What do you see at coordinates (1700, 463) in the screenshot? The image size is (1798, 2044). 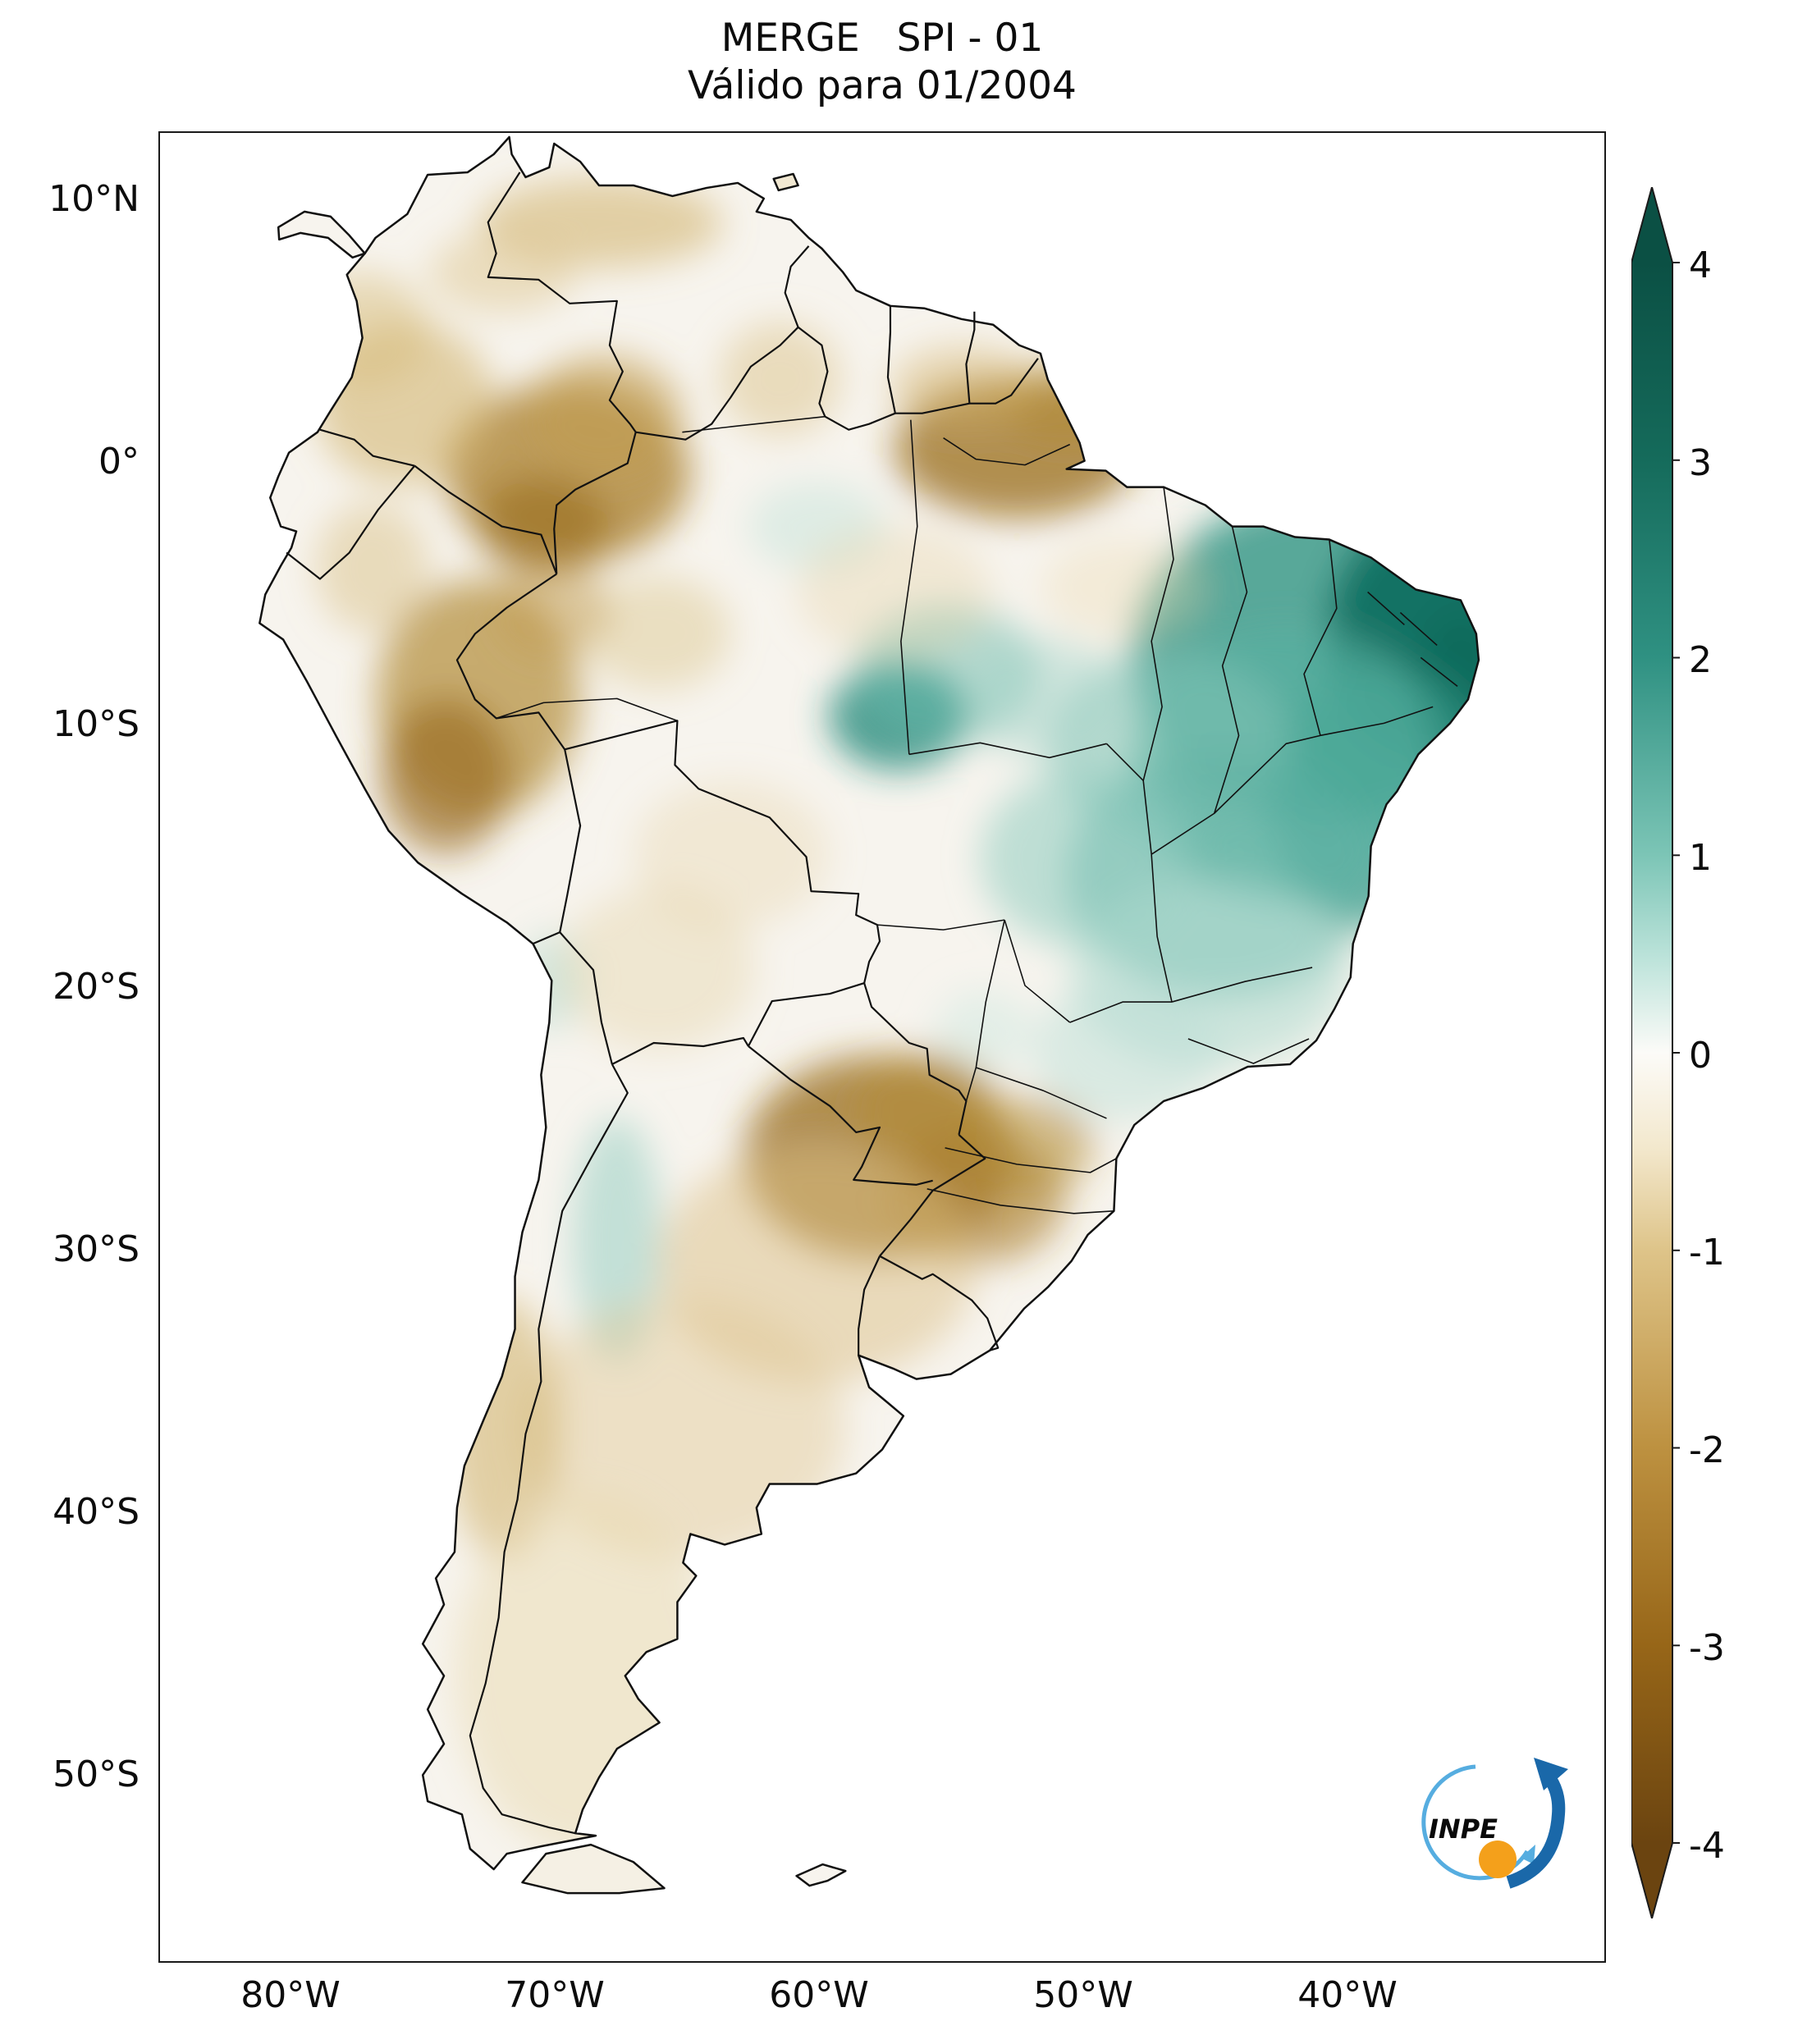 I see `cb-tick-3: 3` at bounding box center [1700, 463].